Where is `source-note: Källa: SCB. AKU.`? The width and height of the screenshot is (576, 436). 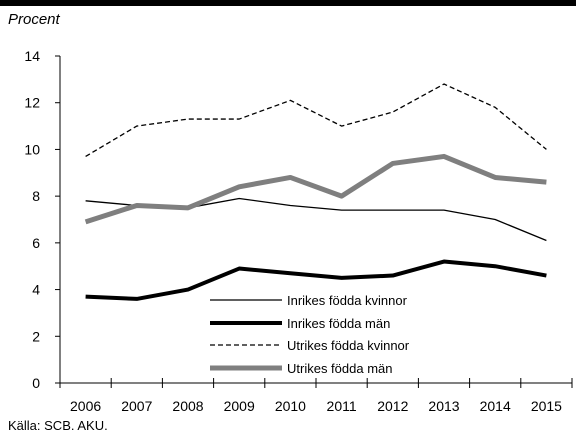
source-note: Källa: SCB. AKU. is located at coordinates (58, 425).